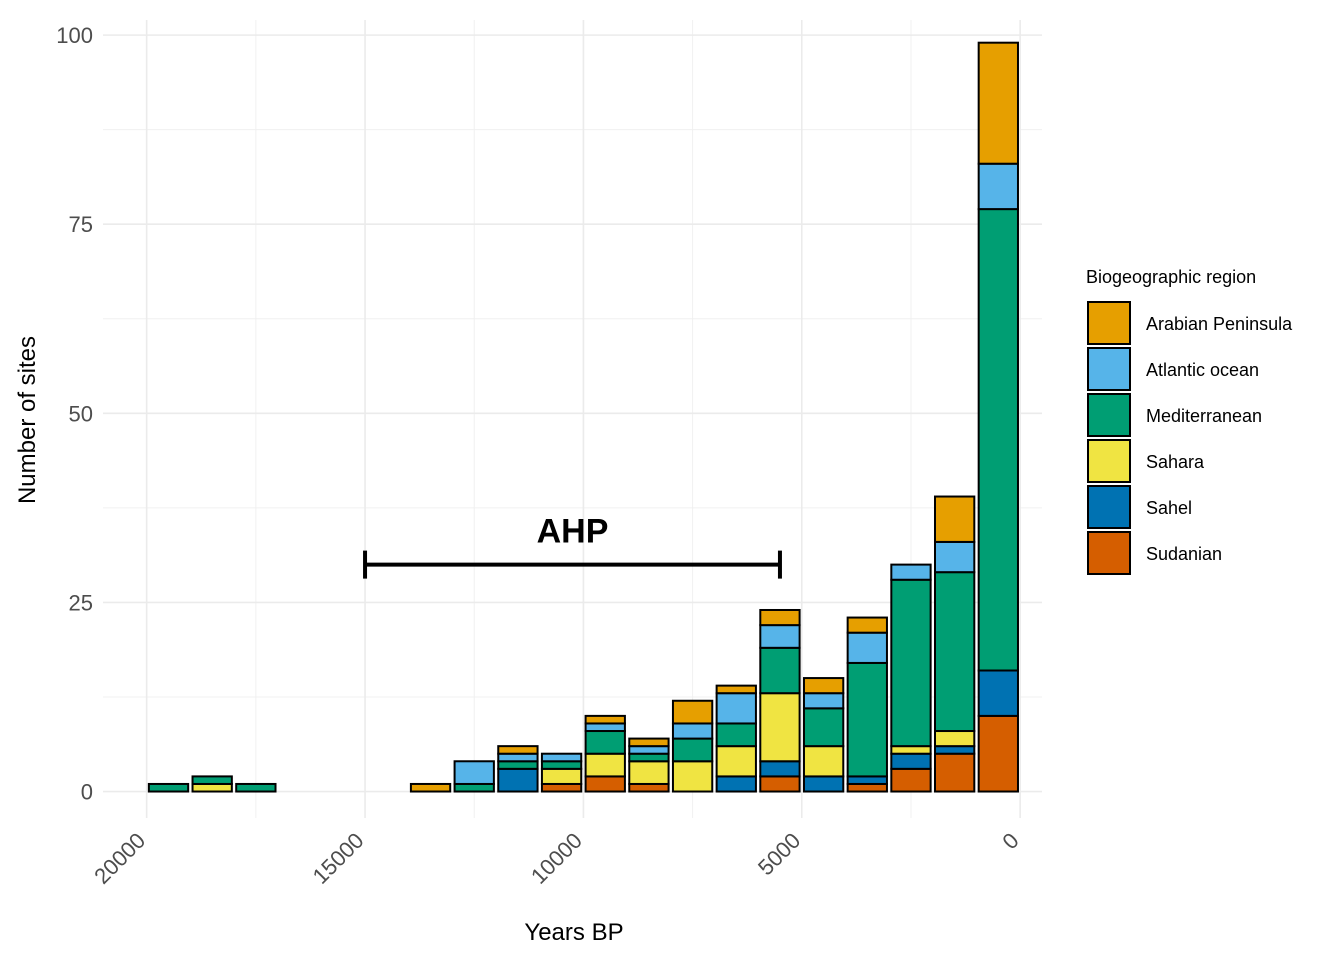 The width and height of the screenshot is (1344, 960). Describe the element at coordinates (81, 224) in the screenshot. I see `y-tick-label: 75` at that location.